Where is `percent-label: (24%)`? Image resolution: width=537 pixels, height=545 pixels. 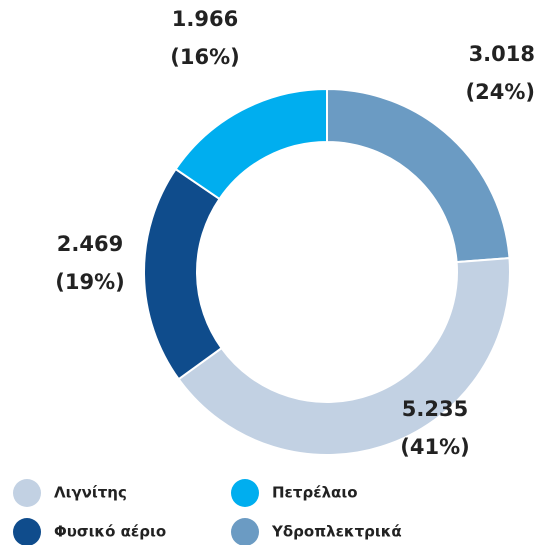
percent-label: (24%) is located at coordinates (500, 92).